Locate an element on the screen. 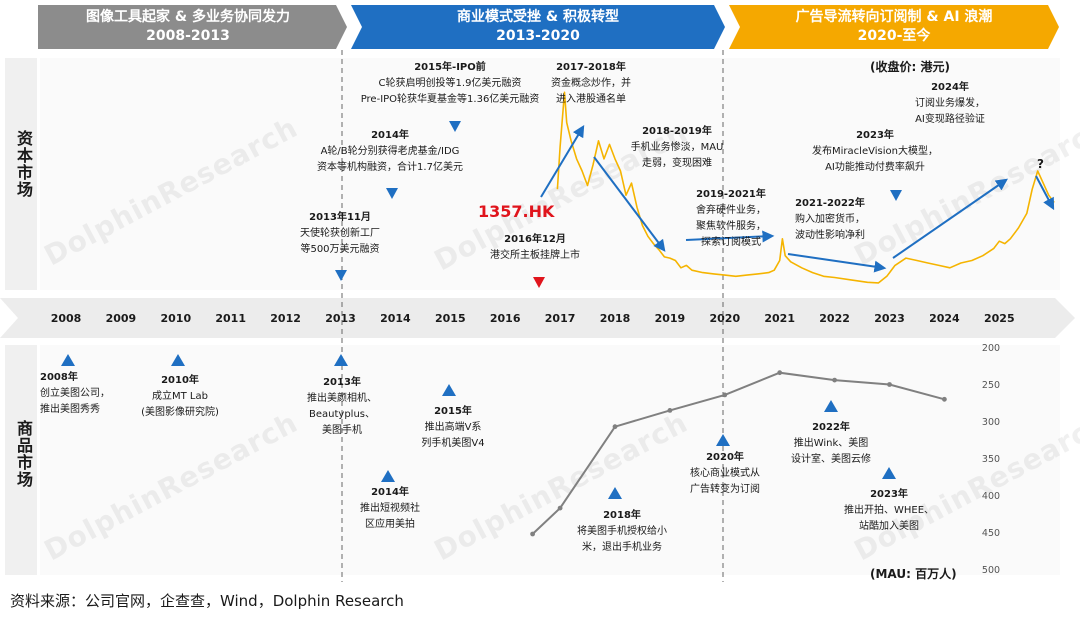  note-2018-2019-line2: 走弱，变现困难 is located at coordinates (677, 163).